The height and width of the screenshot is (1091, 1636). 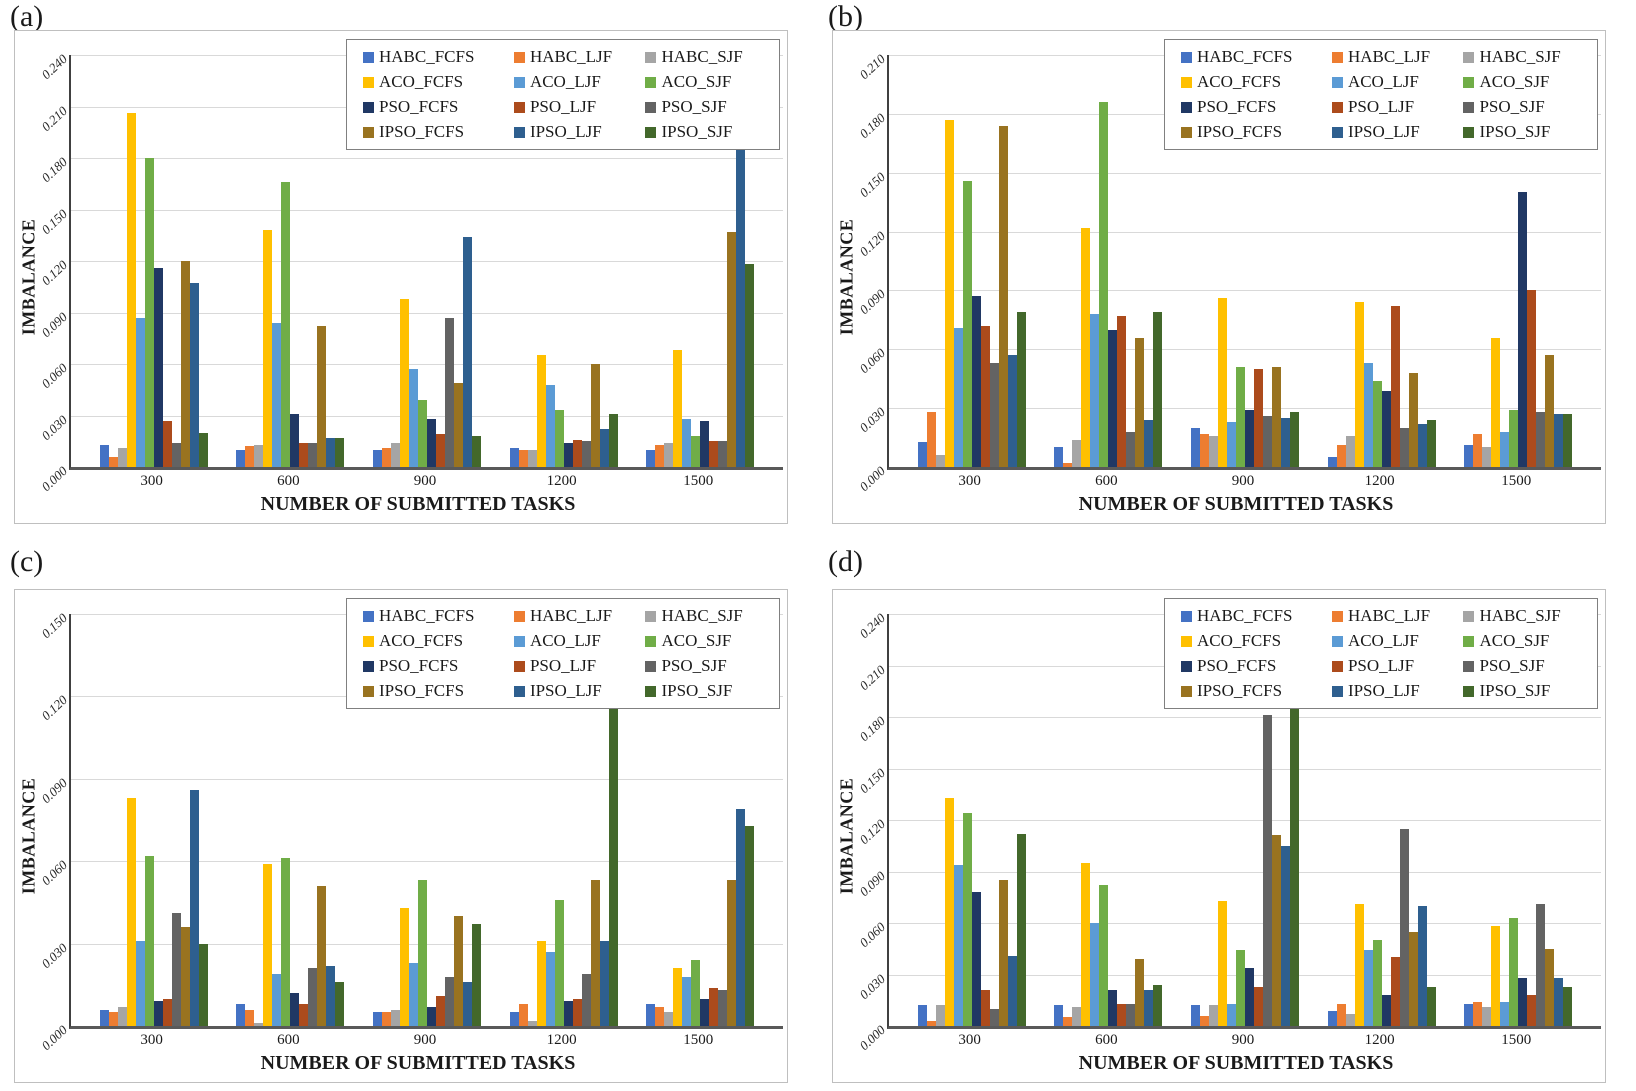 What do you see at coordinates (872, 832) in the screenshot?
I see `y-tick-label: 0.120` at bounding box center [872, 832].